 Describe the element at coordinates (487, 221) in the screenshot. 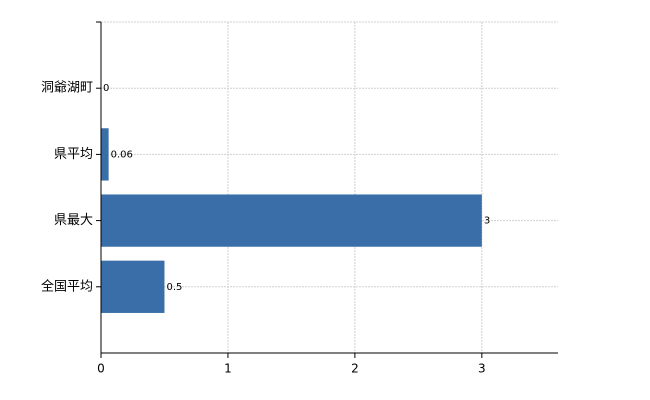

I see `value-label: 3` at that location.